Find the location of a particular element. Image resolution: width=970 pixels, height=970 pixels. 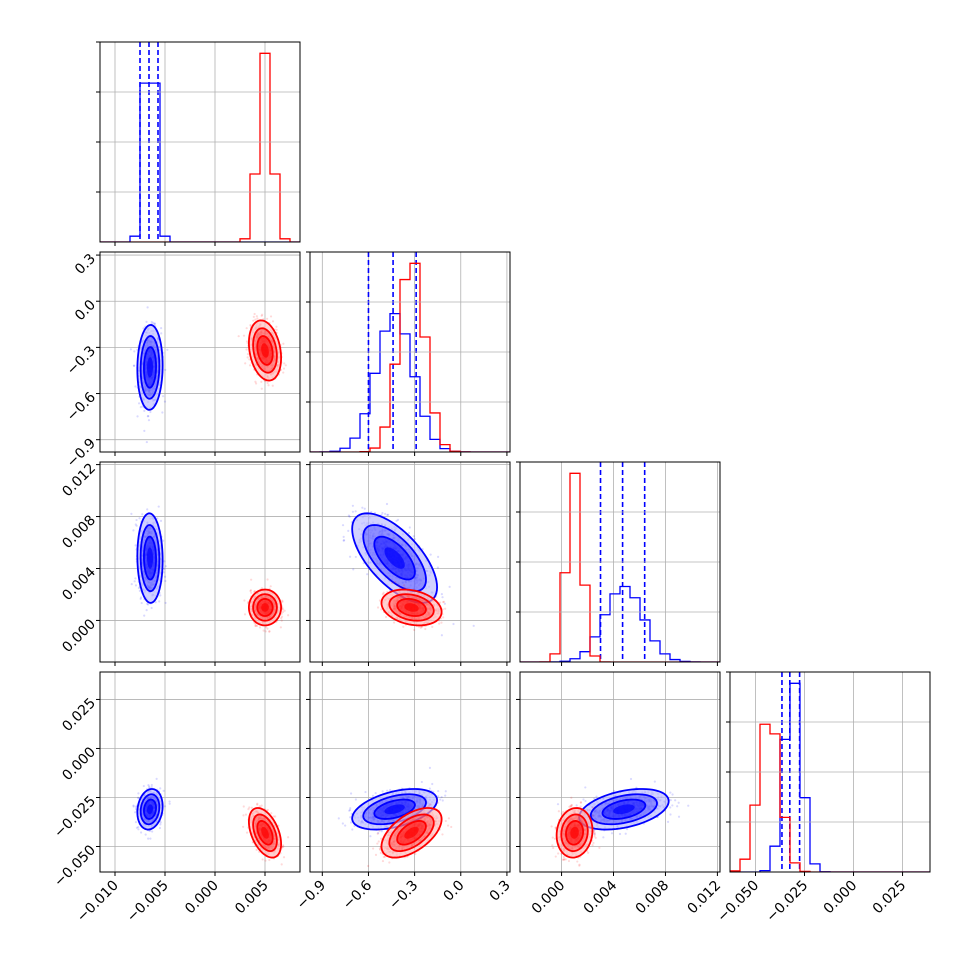

panel-frame is located at coordinates (200, 352).